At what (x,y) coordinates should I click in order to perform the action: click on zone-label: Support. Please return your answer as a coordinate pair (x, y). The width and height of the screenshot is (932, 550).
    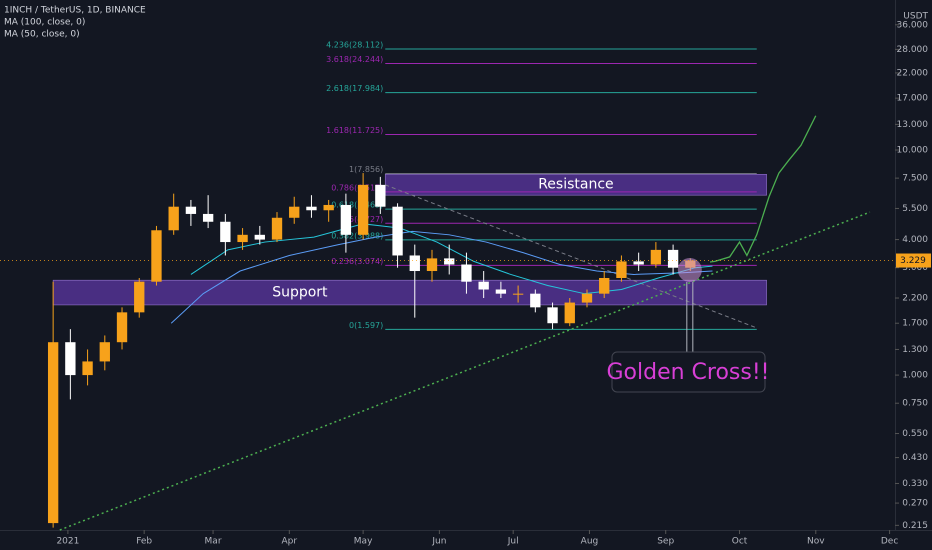
    Looking at the image, I should click on (300, 293).